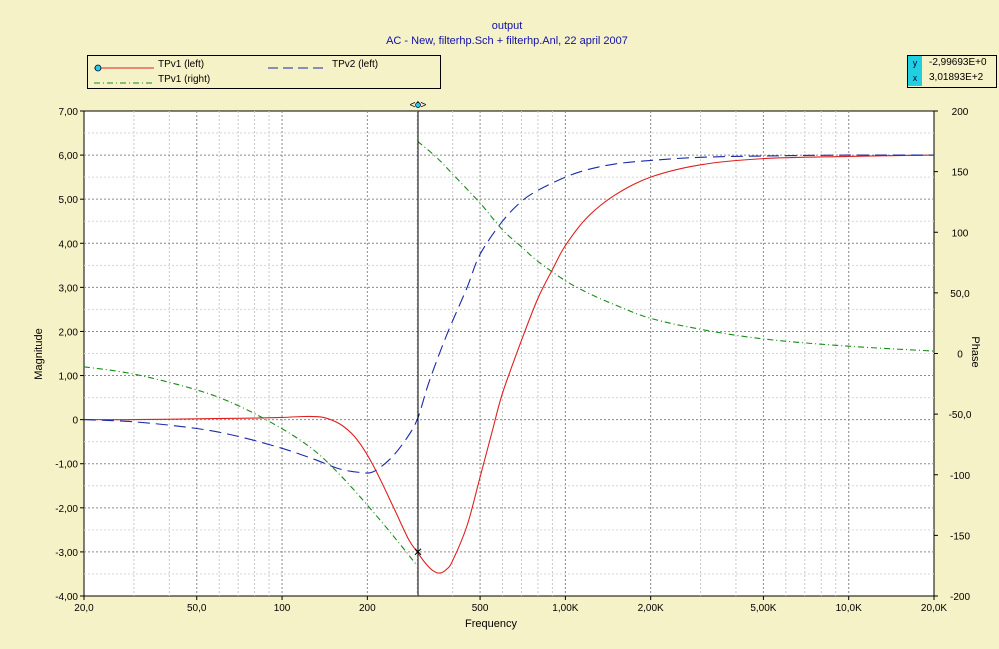 The width and height of the screenshot is (999, 649). I want to click on y-tick-label-left: -2,00, so click(66, 509).